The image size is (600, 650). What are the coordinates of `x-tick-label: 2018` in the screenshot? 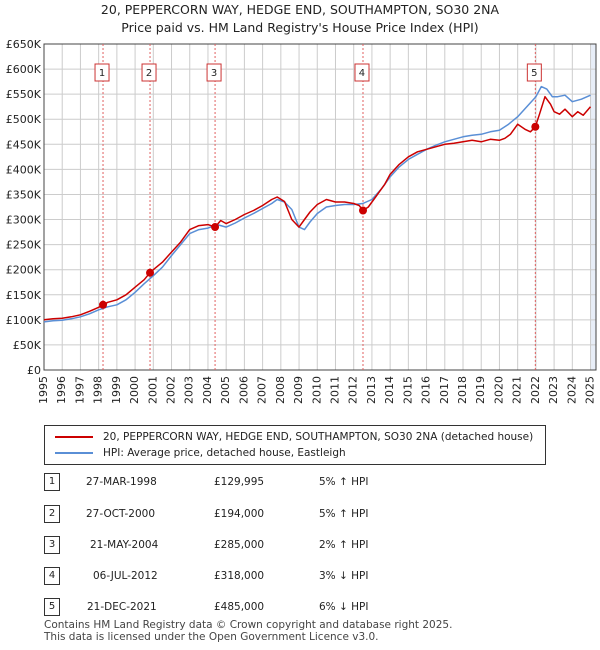 It's located at (462, 390).